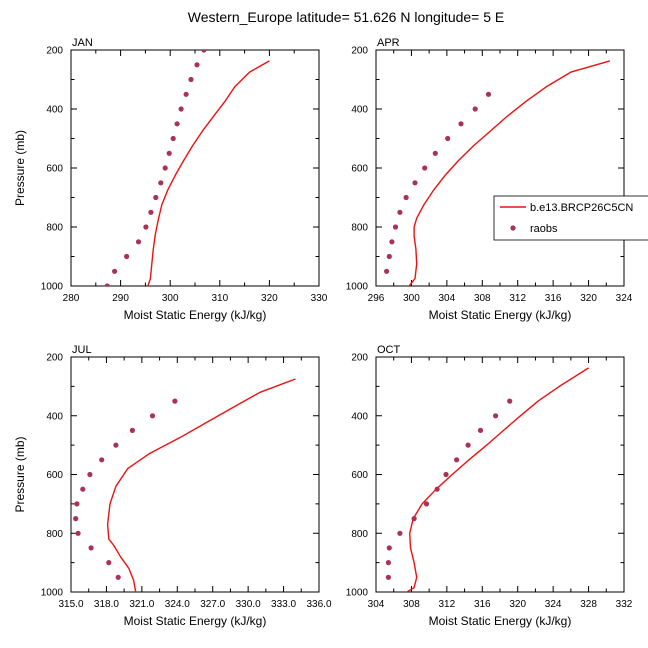 This screenshot has height=648, width=648. Describe the element at coordinates (106, 604) in the screenshot. I see `x-tick-label-jul: 318.0` at that location.